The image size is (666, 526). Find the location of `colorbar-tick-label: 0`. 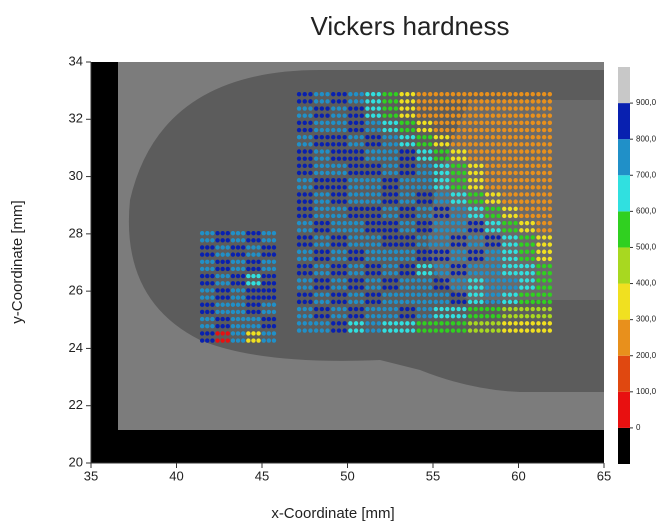

colorbar-tick-label: 0 is located at coordinates (638, 427).